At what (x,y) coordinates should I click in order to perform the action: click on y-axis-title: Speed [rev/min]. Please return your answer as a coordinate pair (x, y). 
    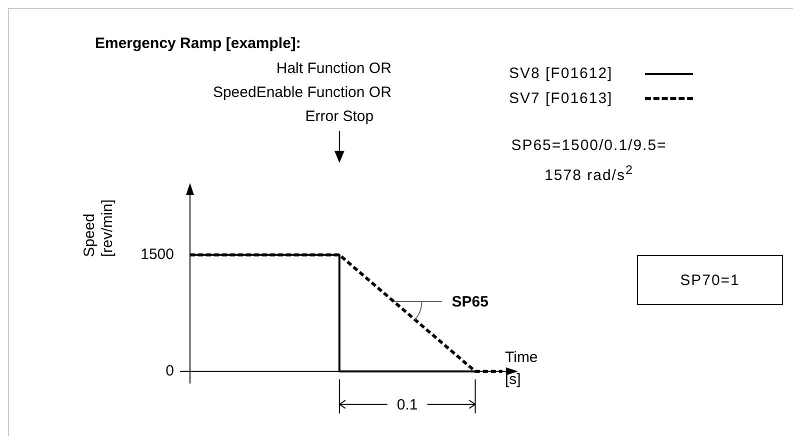
    Looking at the image, I should click on (99, 227).